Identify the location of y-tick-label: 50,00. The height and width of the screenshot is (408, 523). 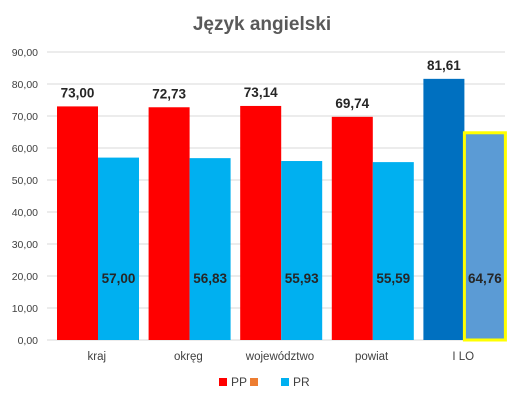
(25, 181).